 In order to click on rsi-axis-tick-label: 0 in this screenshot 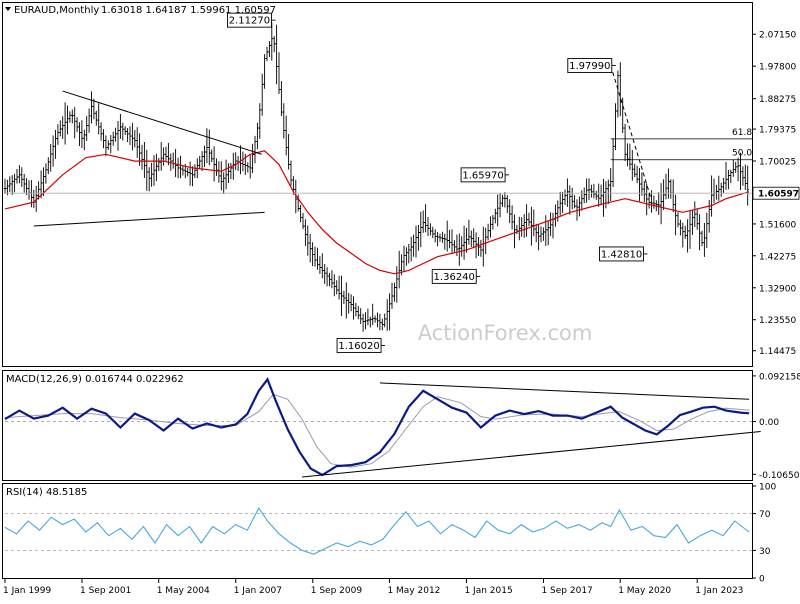, I will do `click(762, 580)`.